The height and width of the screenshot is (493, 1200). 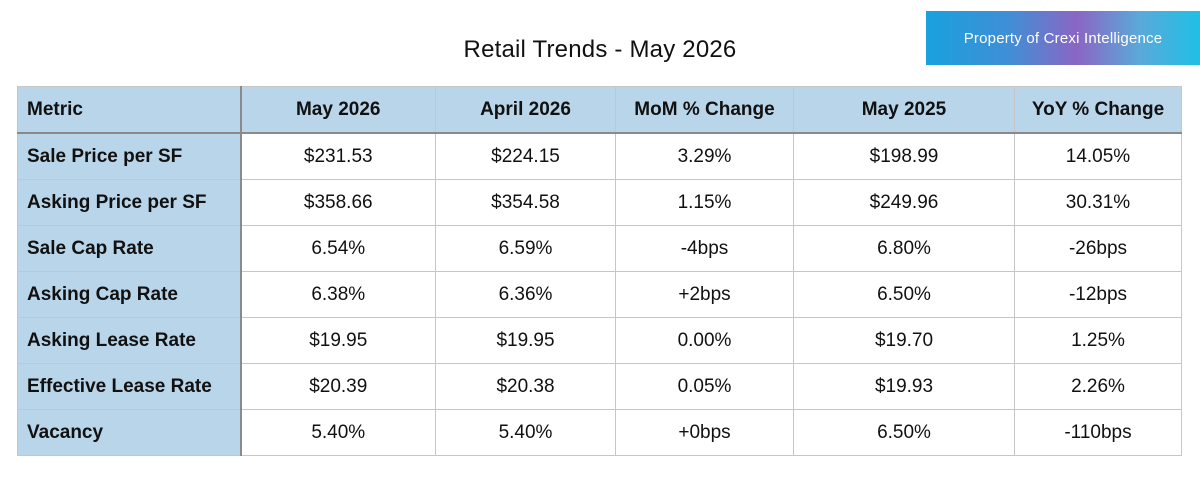 What do you see at coordinates (525, 386) in the screenshot?
I see `cell-april-2026: $20.38` at bounding box center [525, 386].